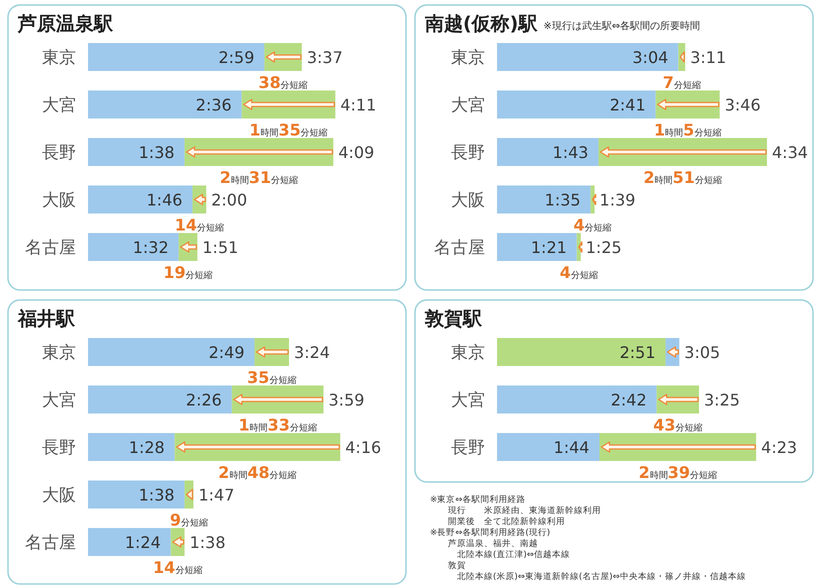 Image resolution: width=820 pixels, height=586 pixels. Describe the element at coordinates (628, 105) in the screenshot. I see `data-label: 2:41` at that location.